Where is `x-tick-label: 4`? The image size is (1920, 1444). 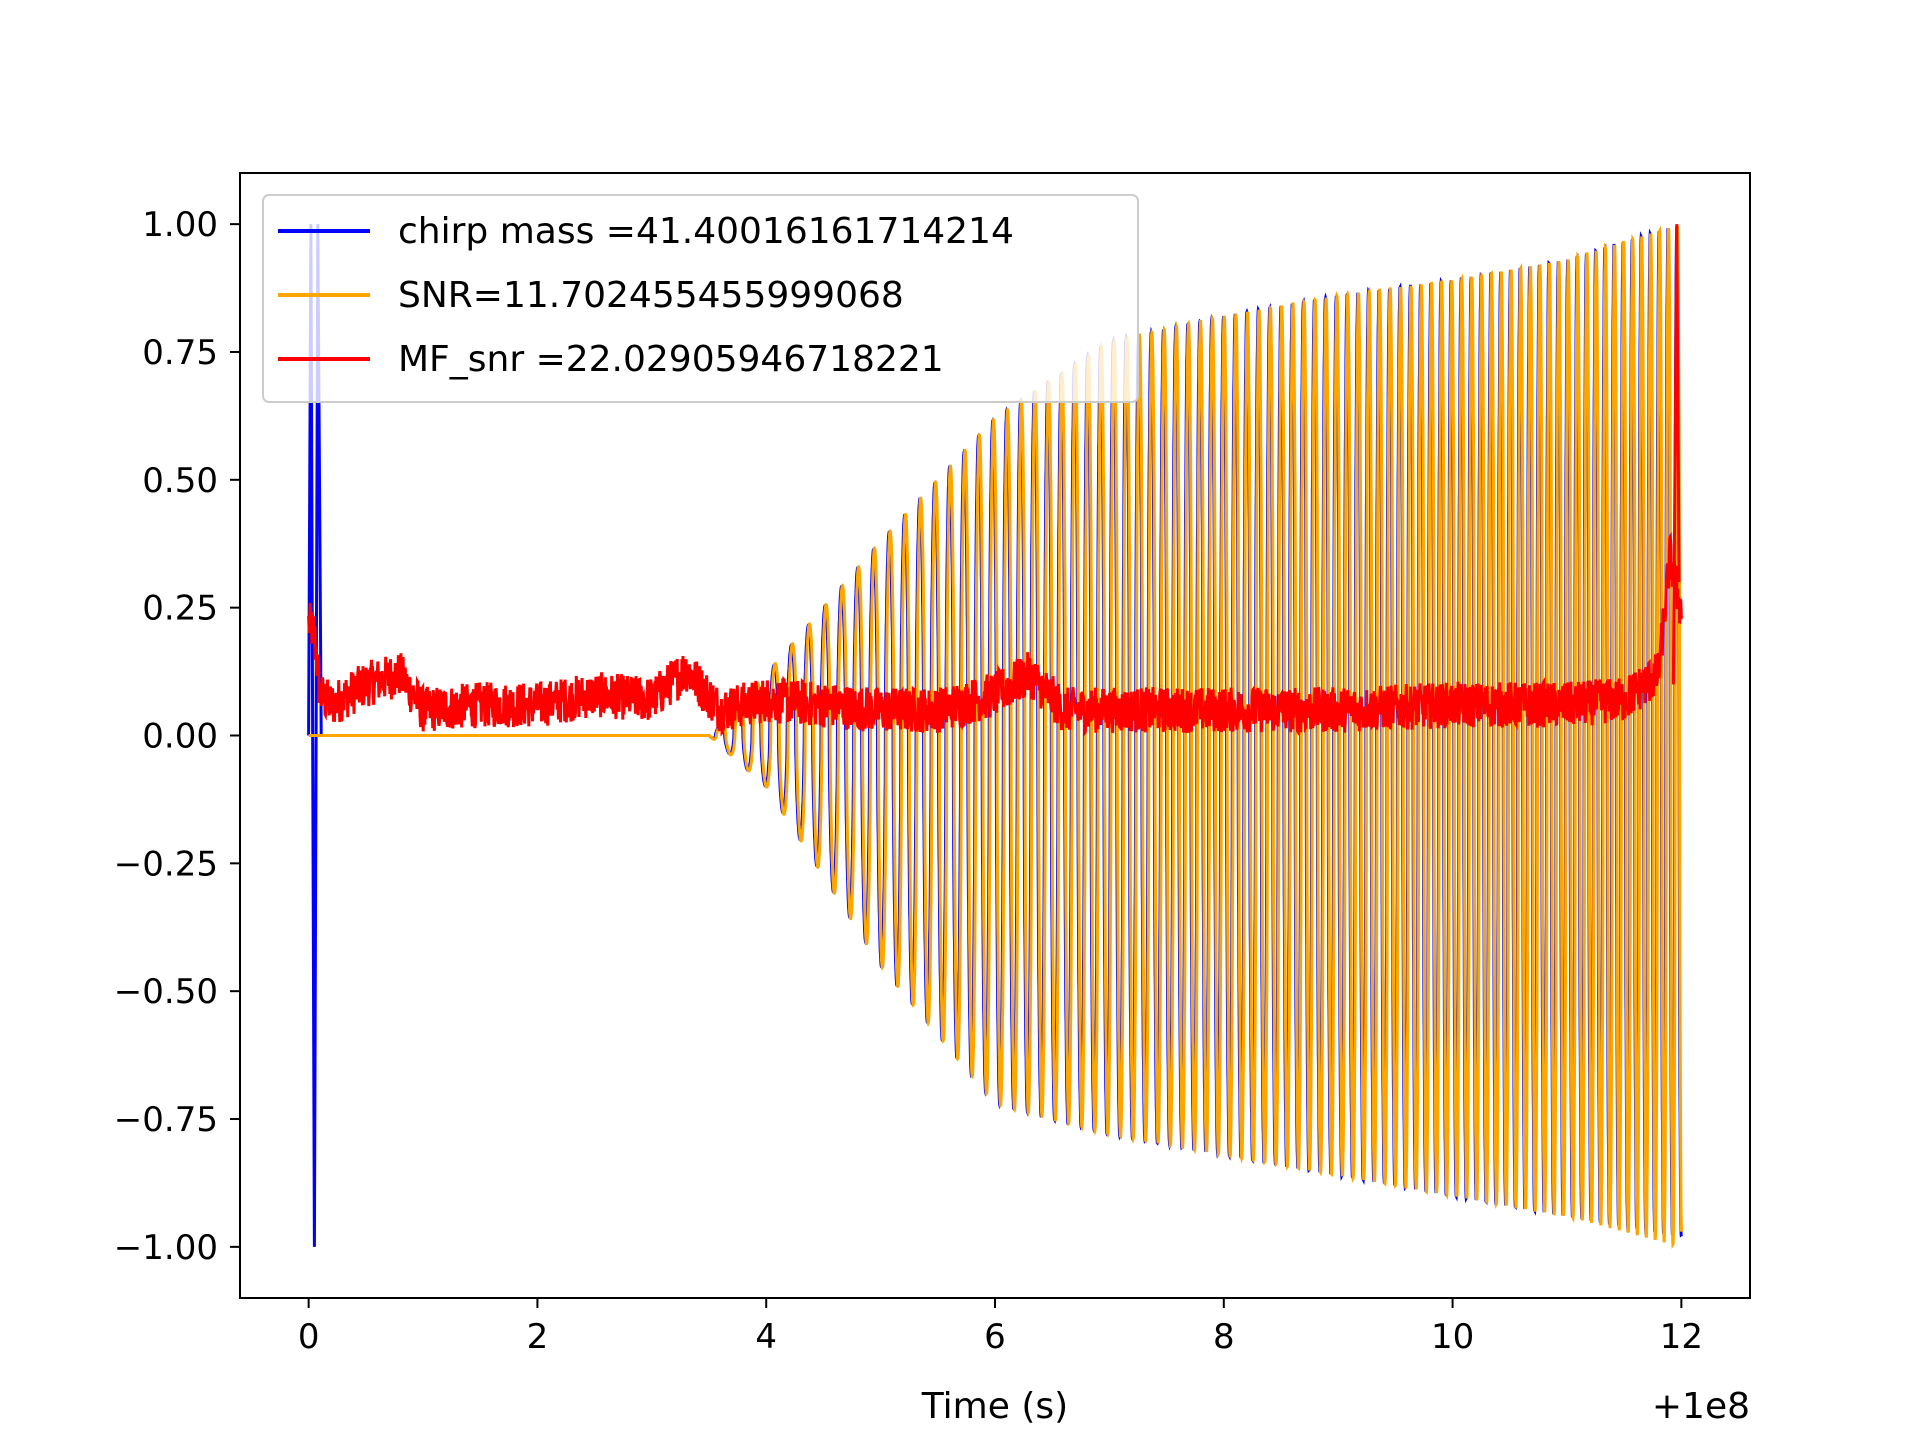
x-tick-label: 4 is located at coordinates (766, 1337).